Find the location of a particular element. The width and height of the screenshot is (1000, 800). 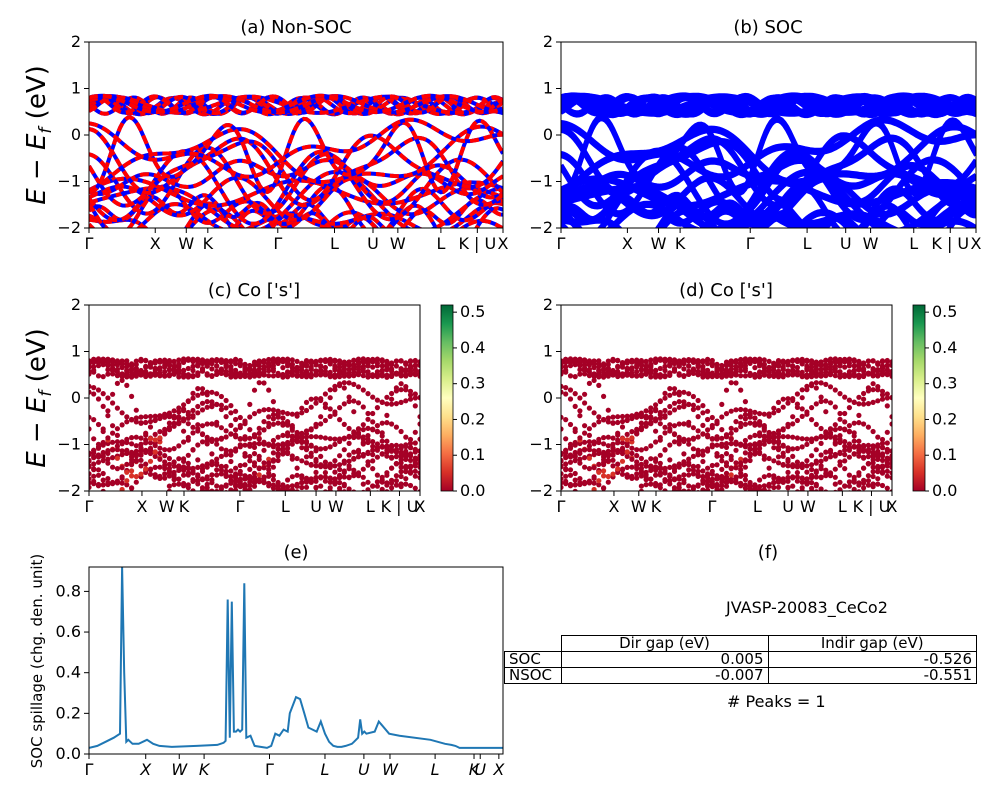

colorbar-tick-label: 0.4 is located at coordinates (472, 347).